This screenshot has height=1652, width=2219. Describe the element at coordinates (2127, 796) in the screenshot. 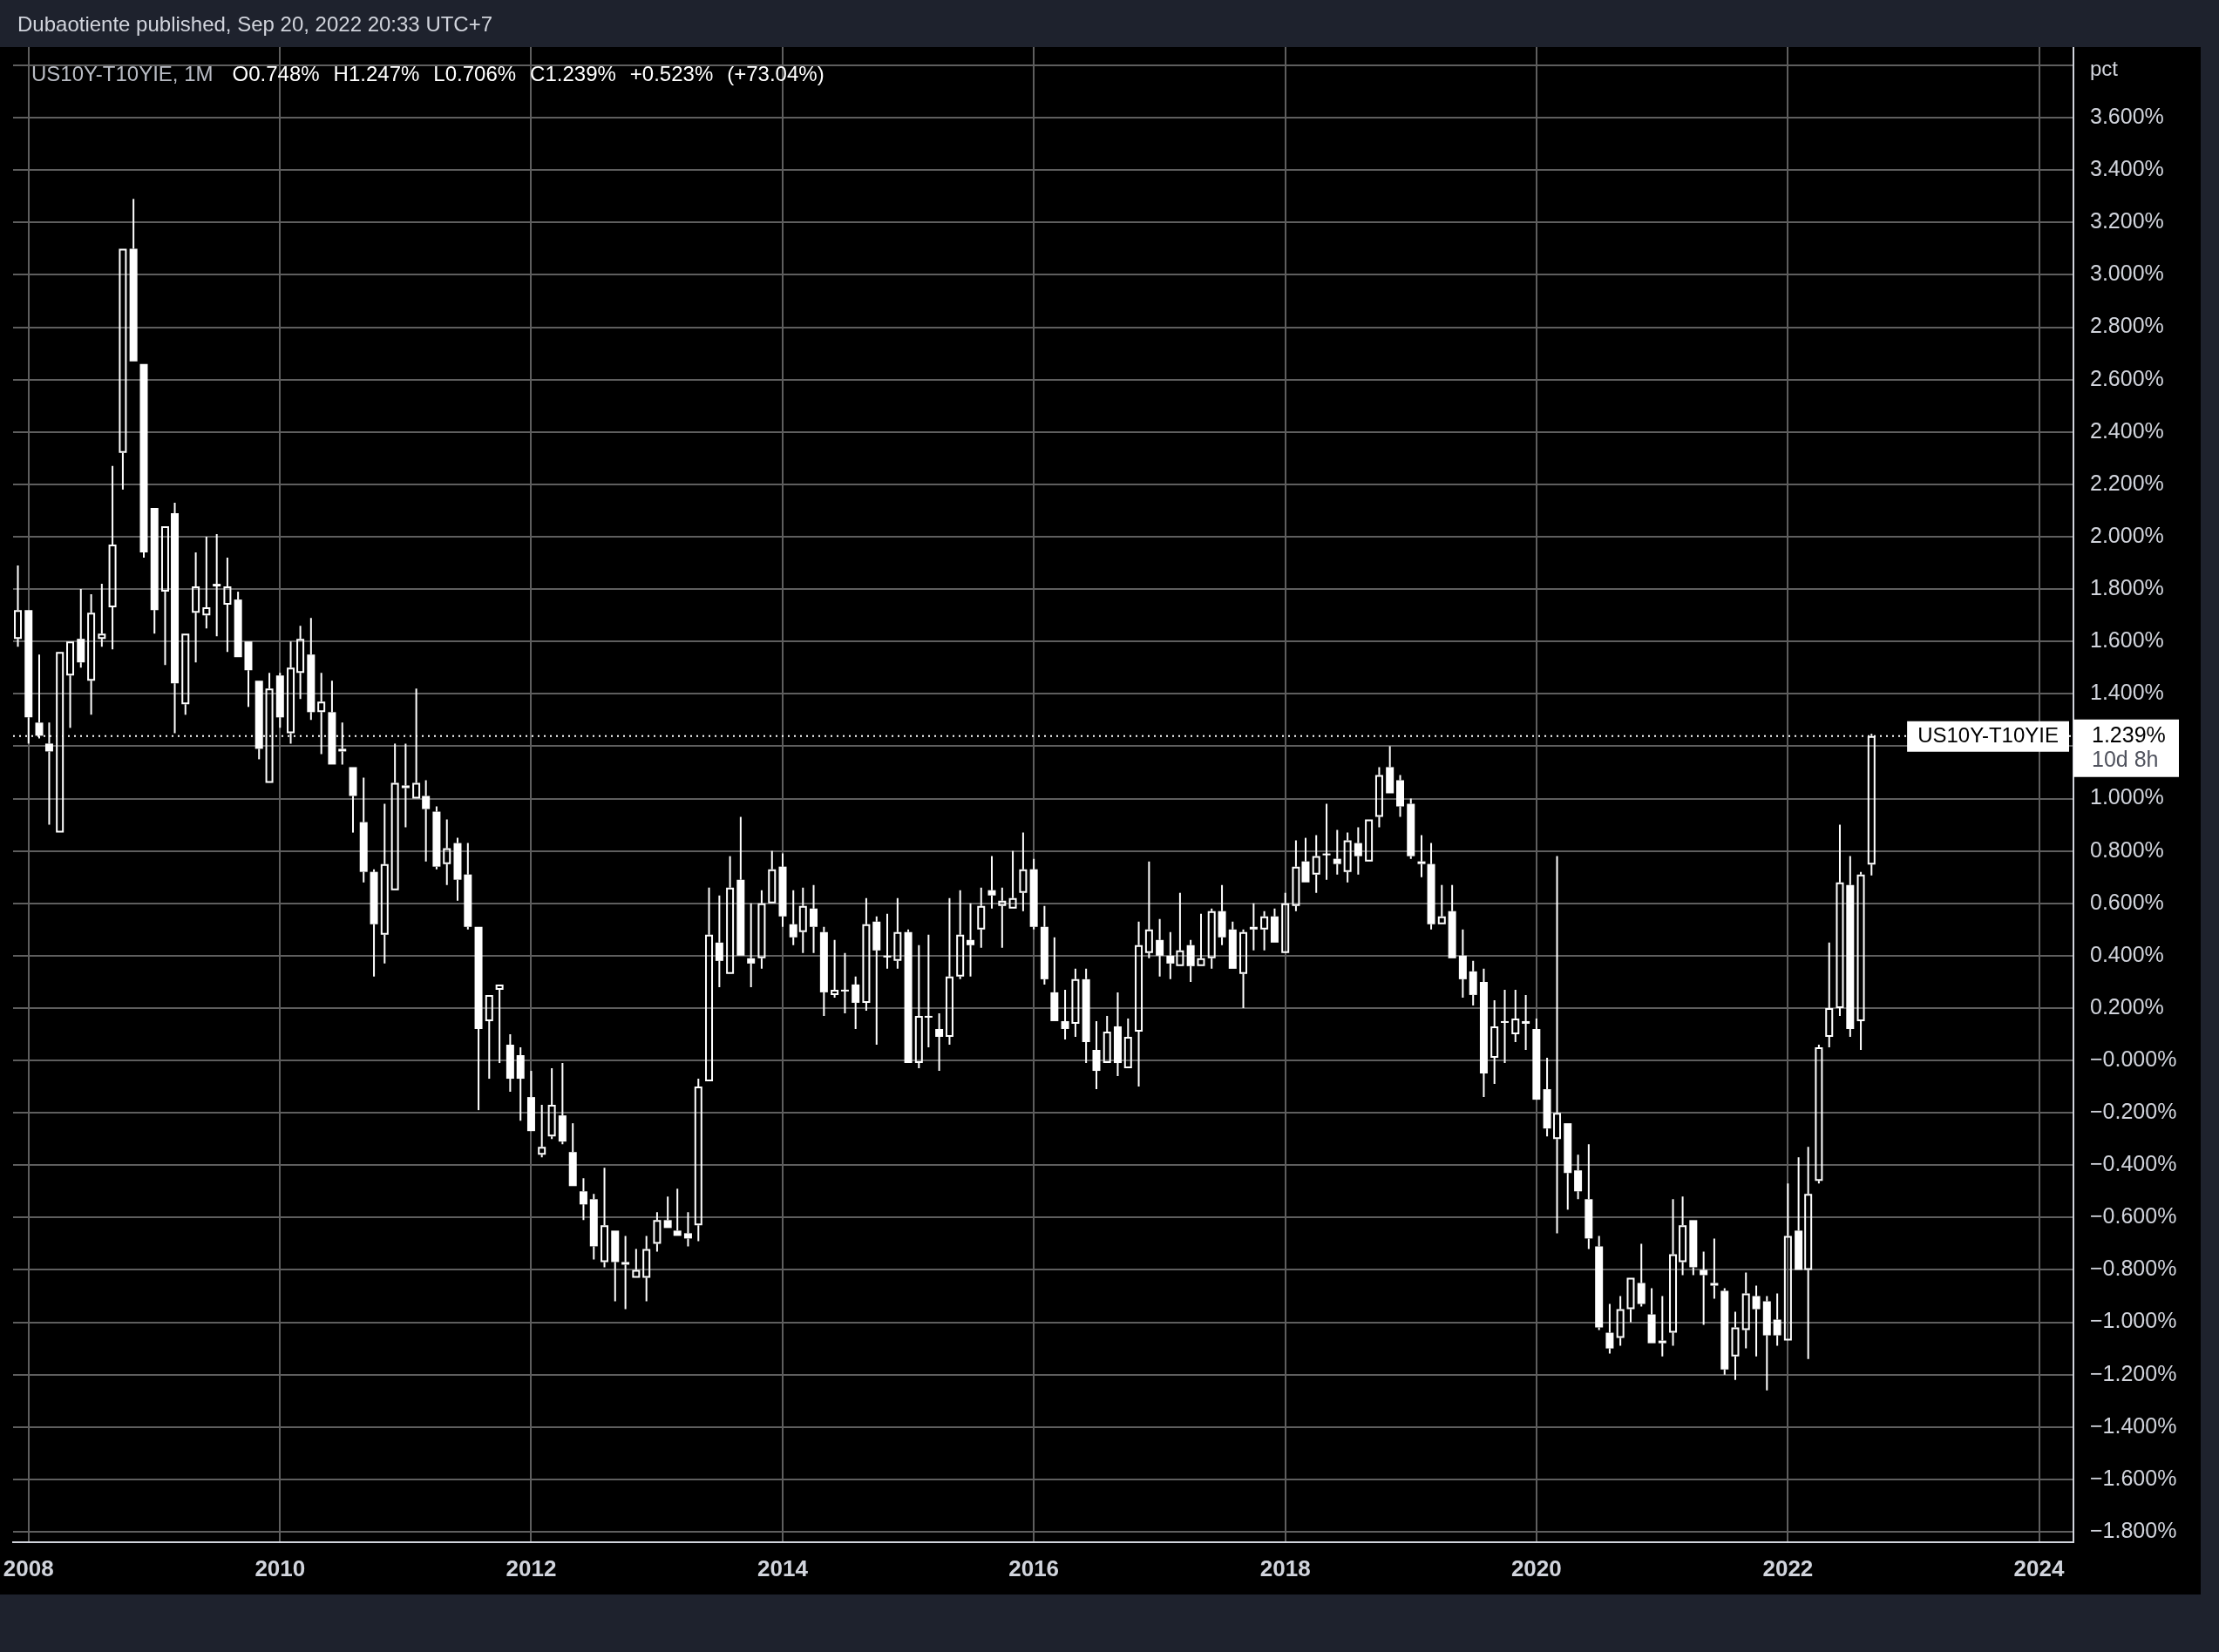

I see `y-tick-label: 1.000%` at that location.